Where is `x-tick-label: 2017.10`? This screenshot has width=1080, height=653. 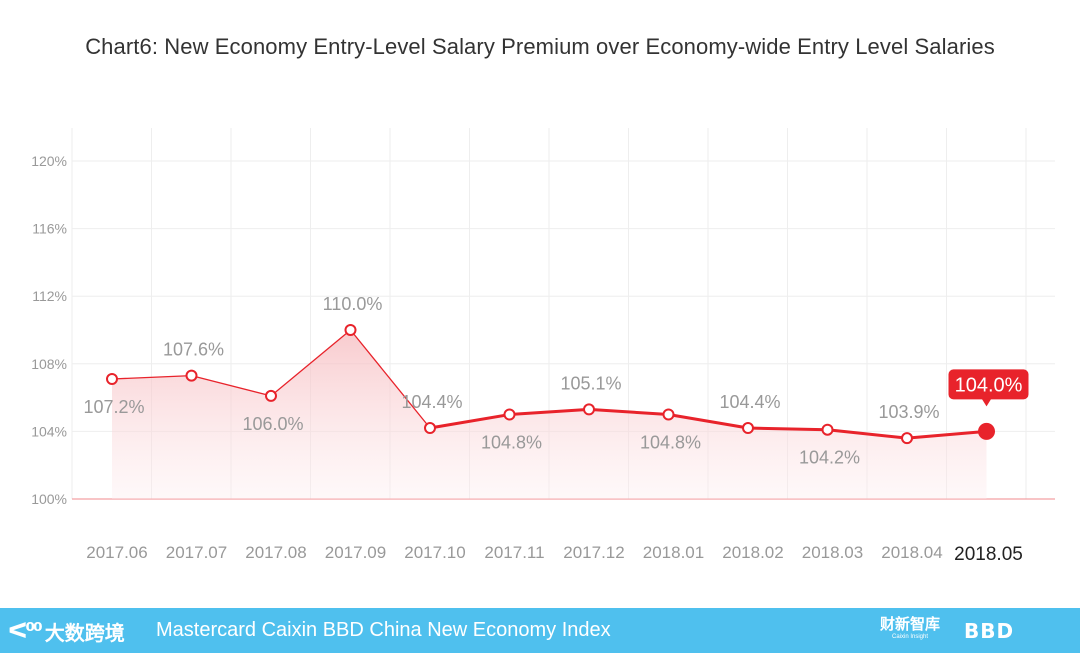
x-tick-label: 2017.10 is located at coordinates (434, 552).